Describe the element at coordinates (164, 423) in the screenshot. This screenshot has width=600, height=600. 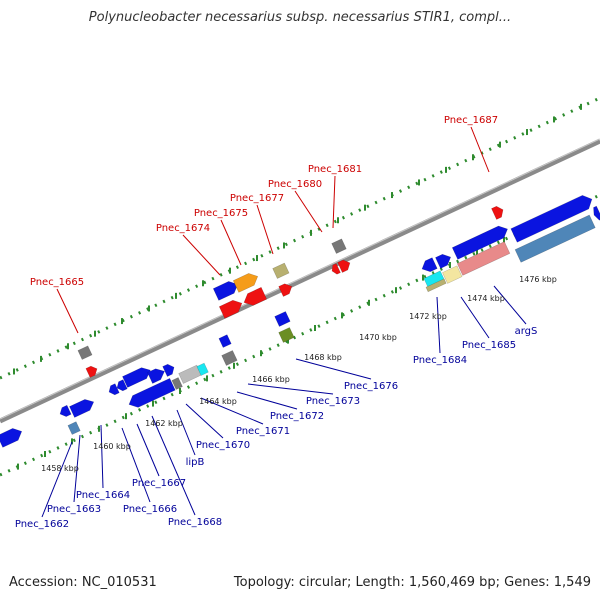
I see `scale-label-1462-kbp: 1462 kbp` at that location.